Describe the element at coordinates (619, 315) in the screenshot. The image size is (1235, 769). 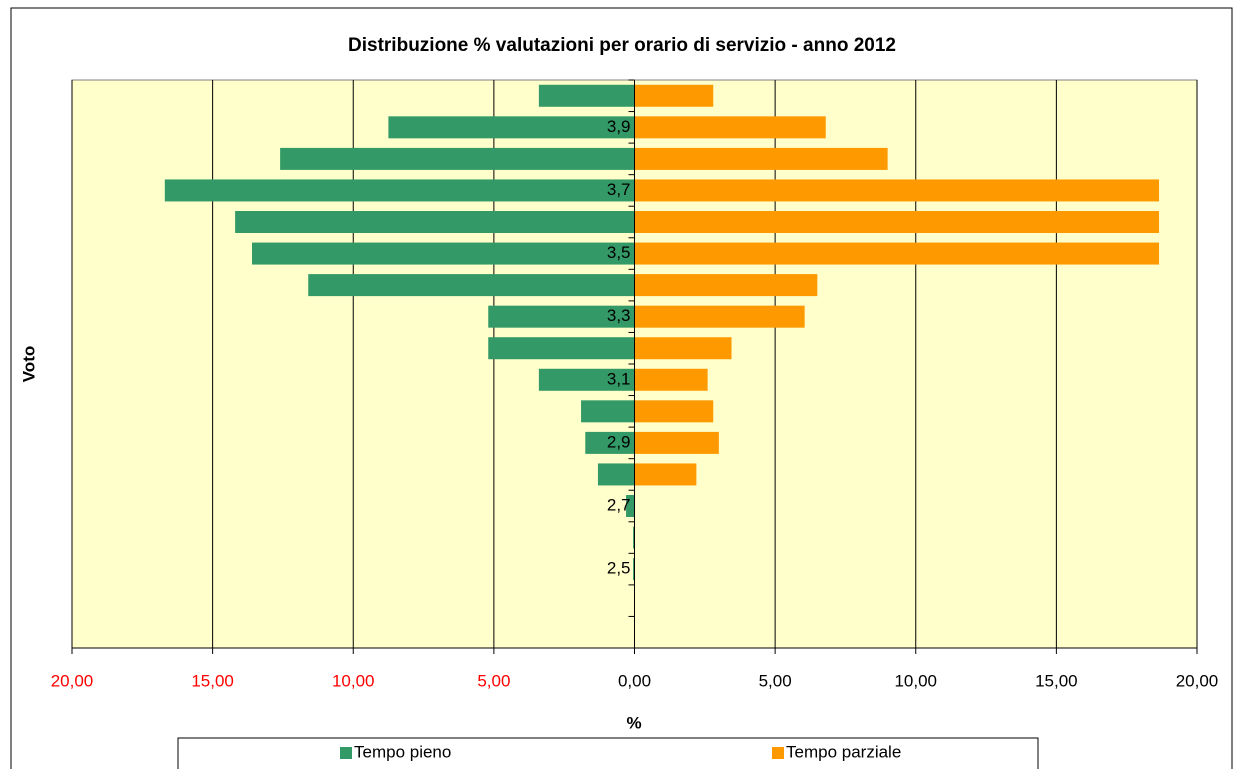
I see `y-tick-label: 3,3` at that location.